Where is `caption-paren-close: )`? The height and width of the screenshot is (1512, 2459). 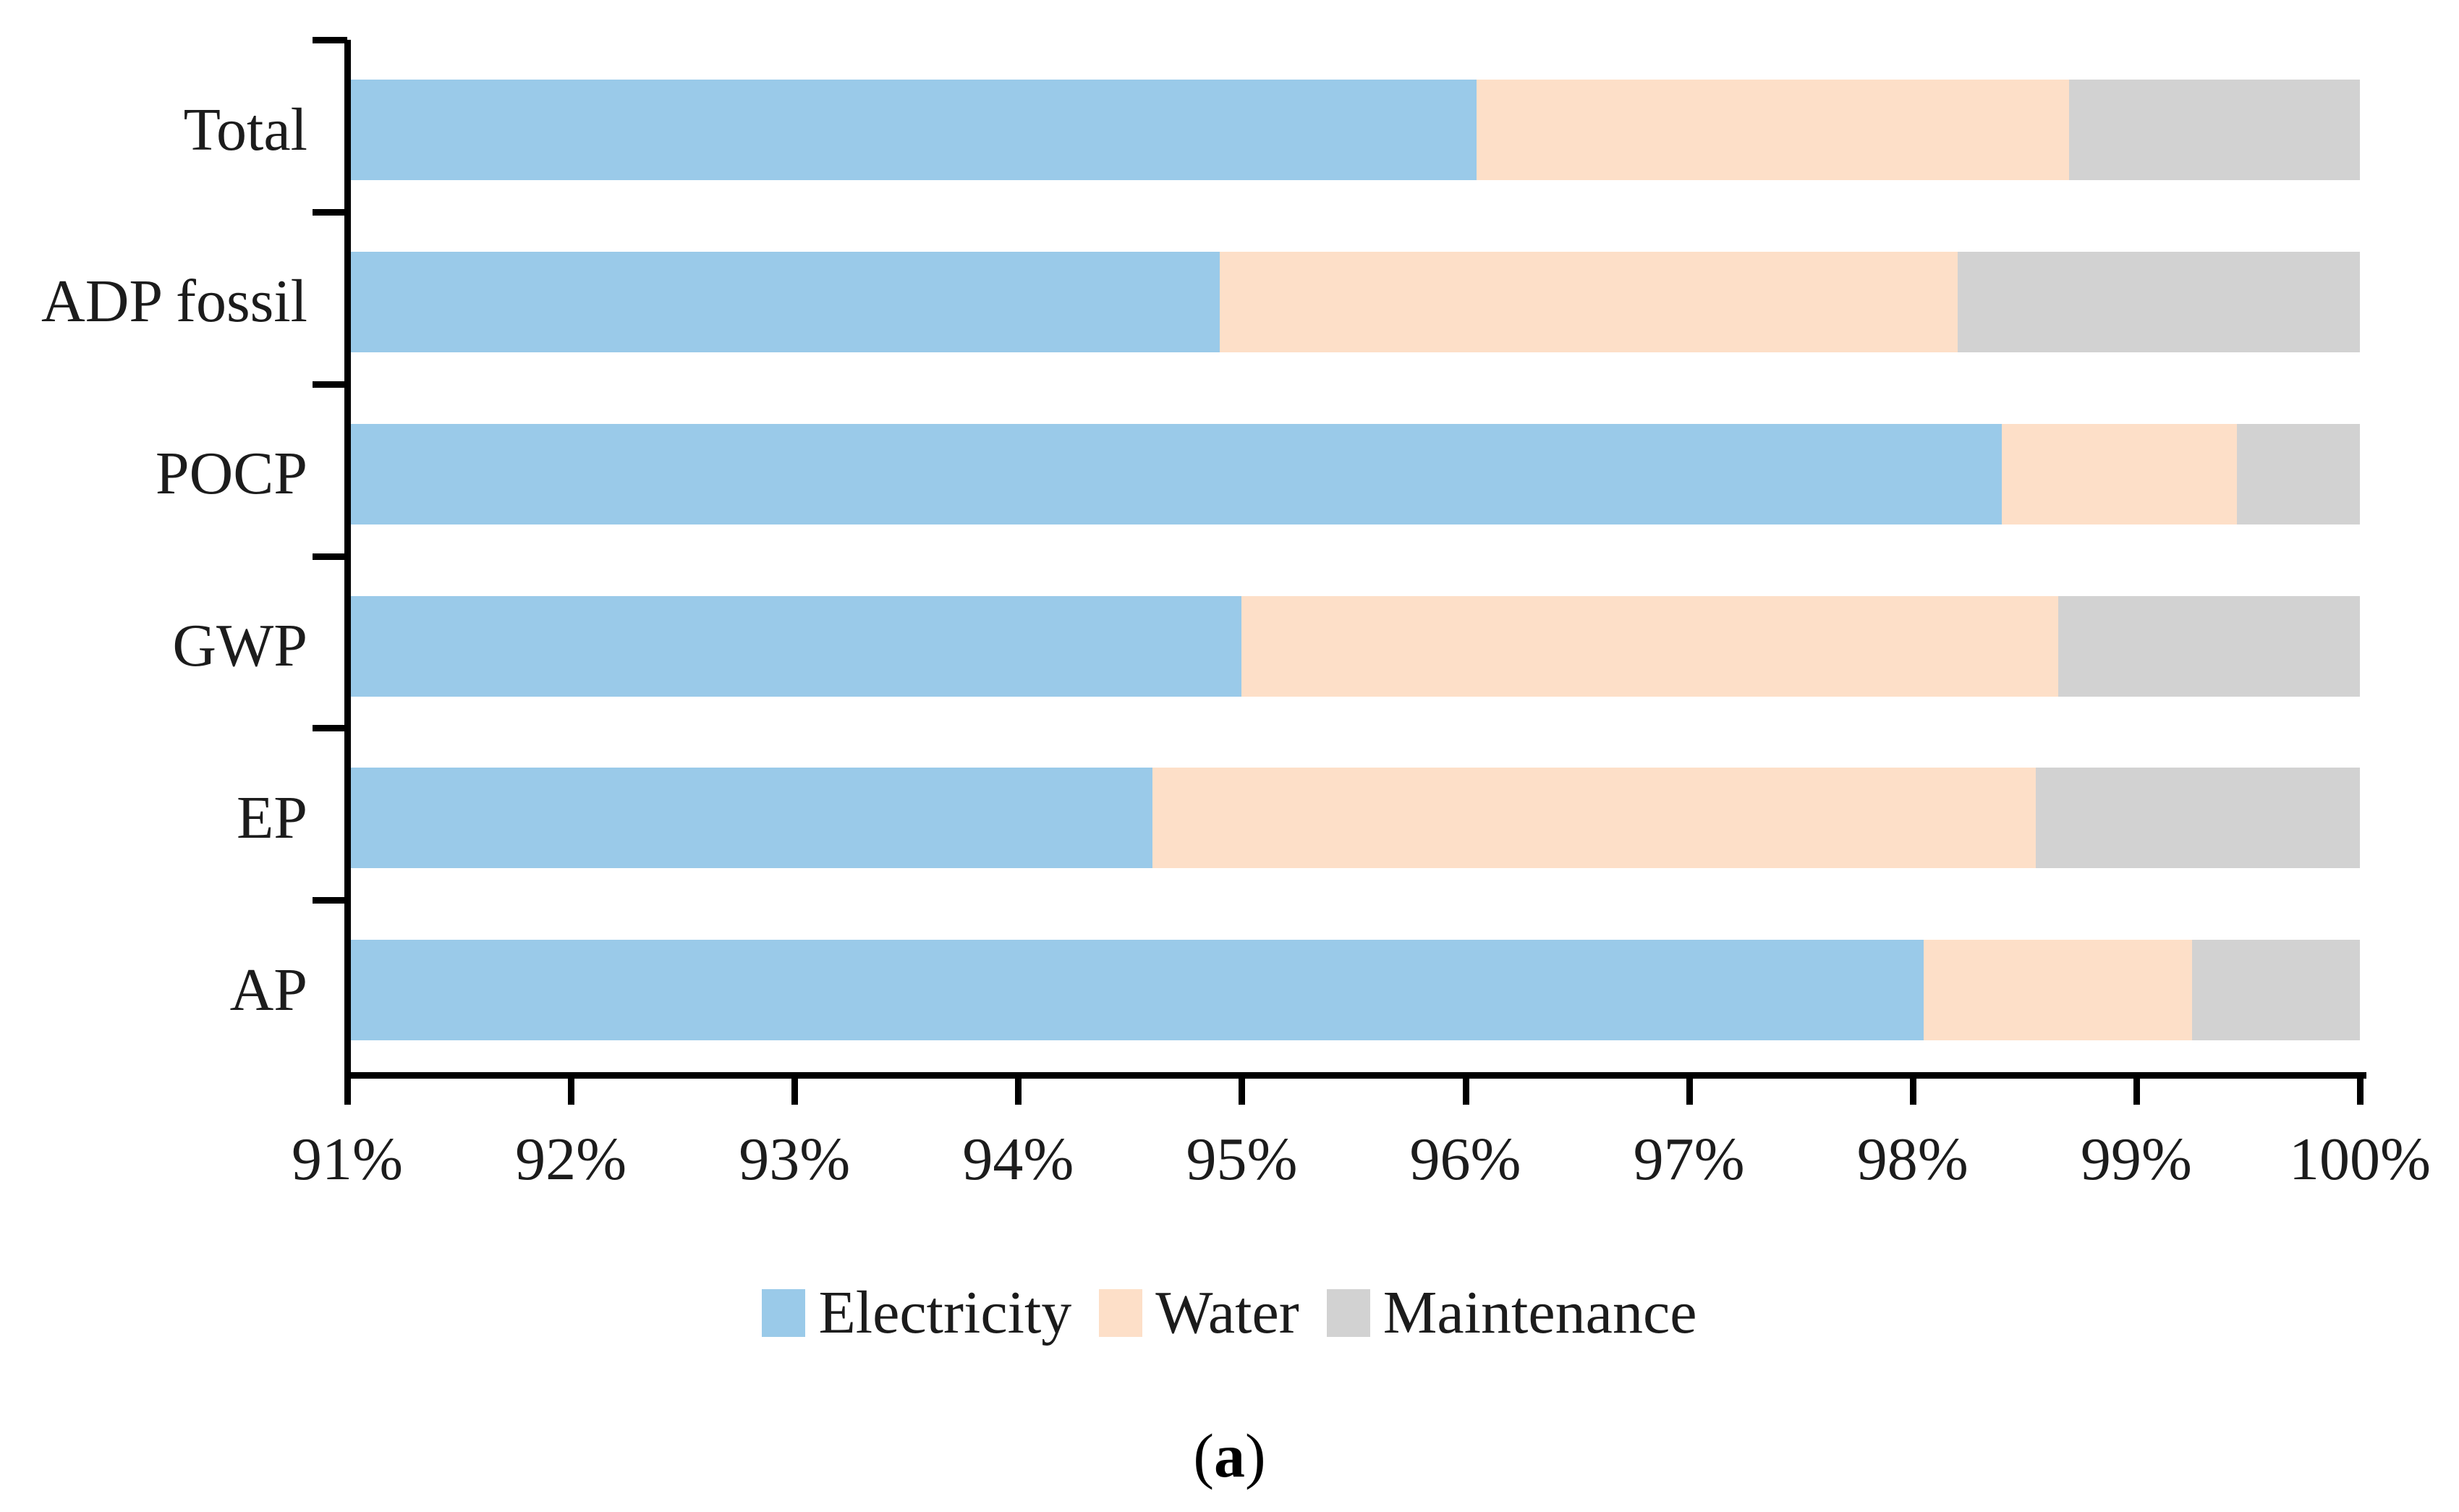 caption-paren-close: ) is located at coordinates (1255, 1455).